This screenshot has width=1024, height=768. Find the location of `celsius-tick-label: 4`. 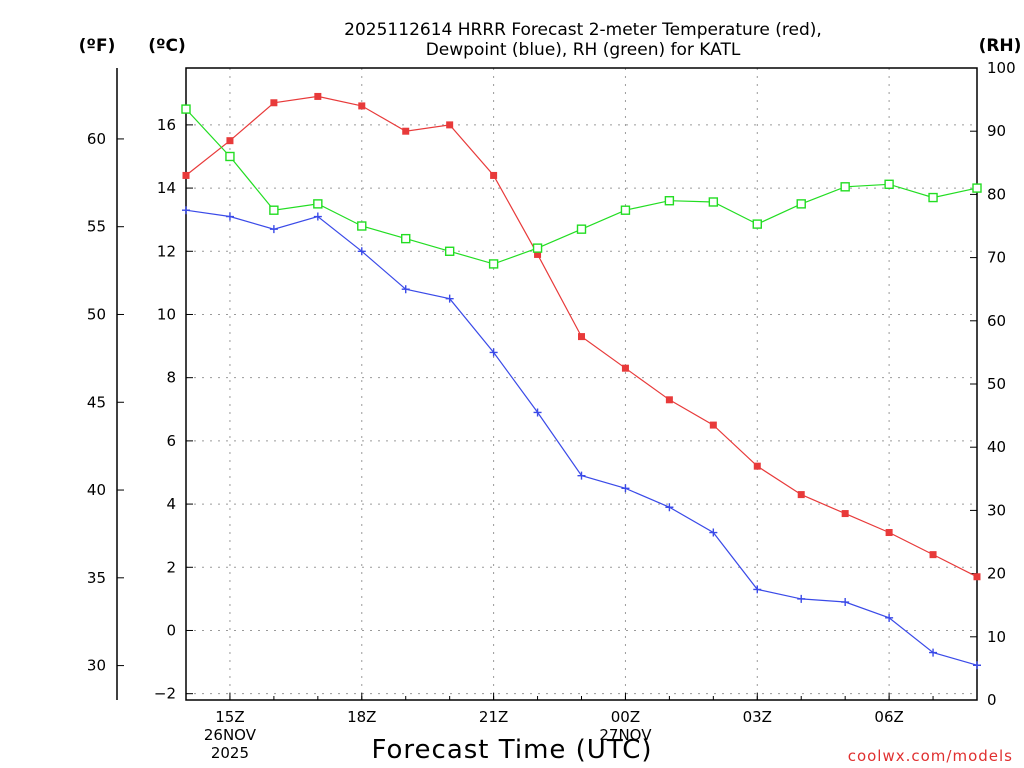

celsius-tick-label: 4 is located at coordinates (171, 504).